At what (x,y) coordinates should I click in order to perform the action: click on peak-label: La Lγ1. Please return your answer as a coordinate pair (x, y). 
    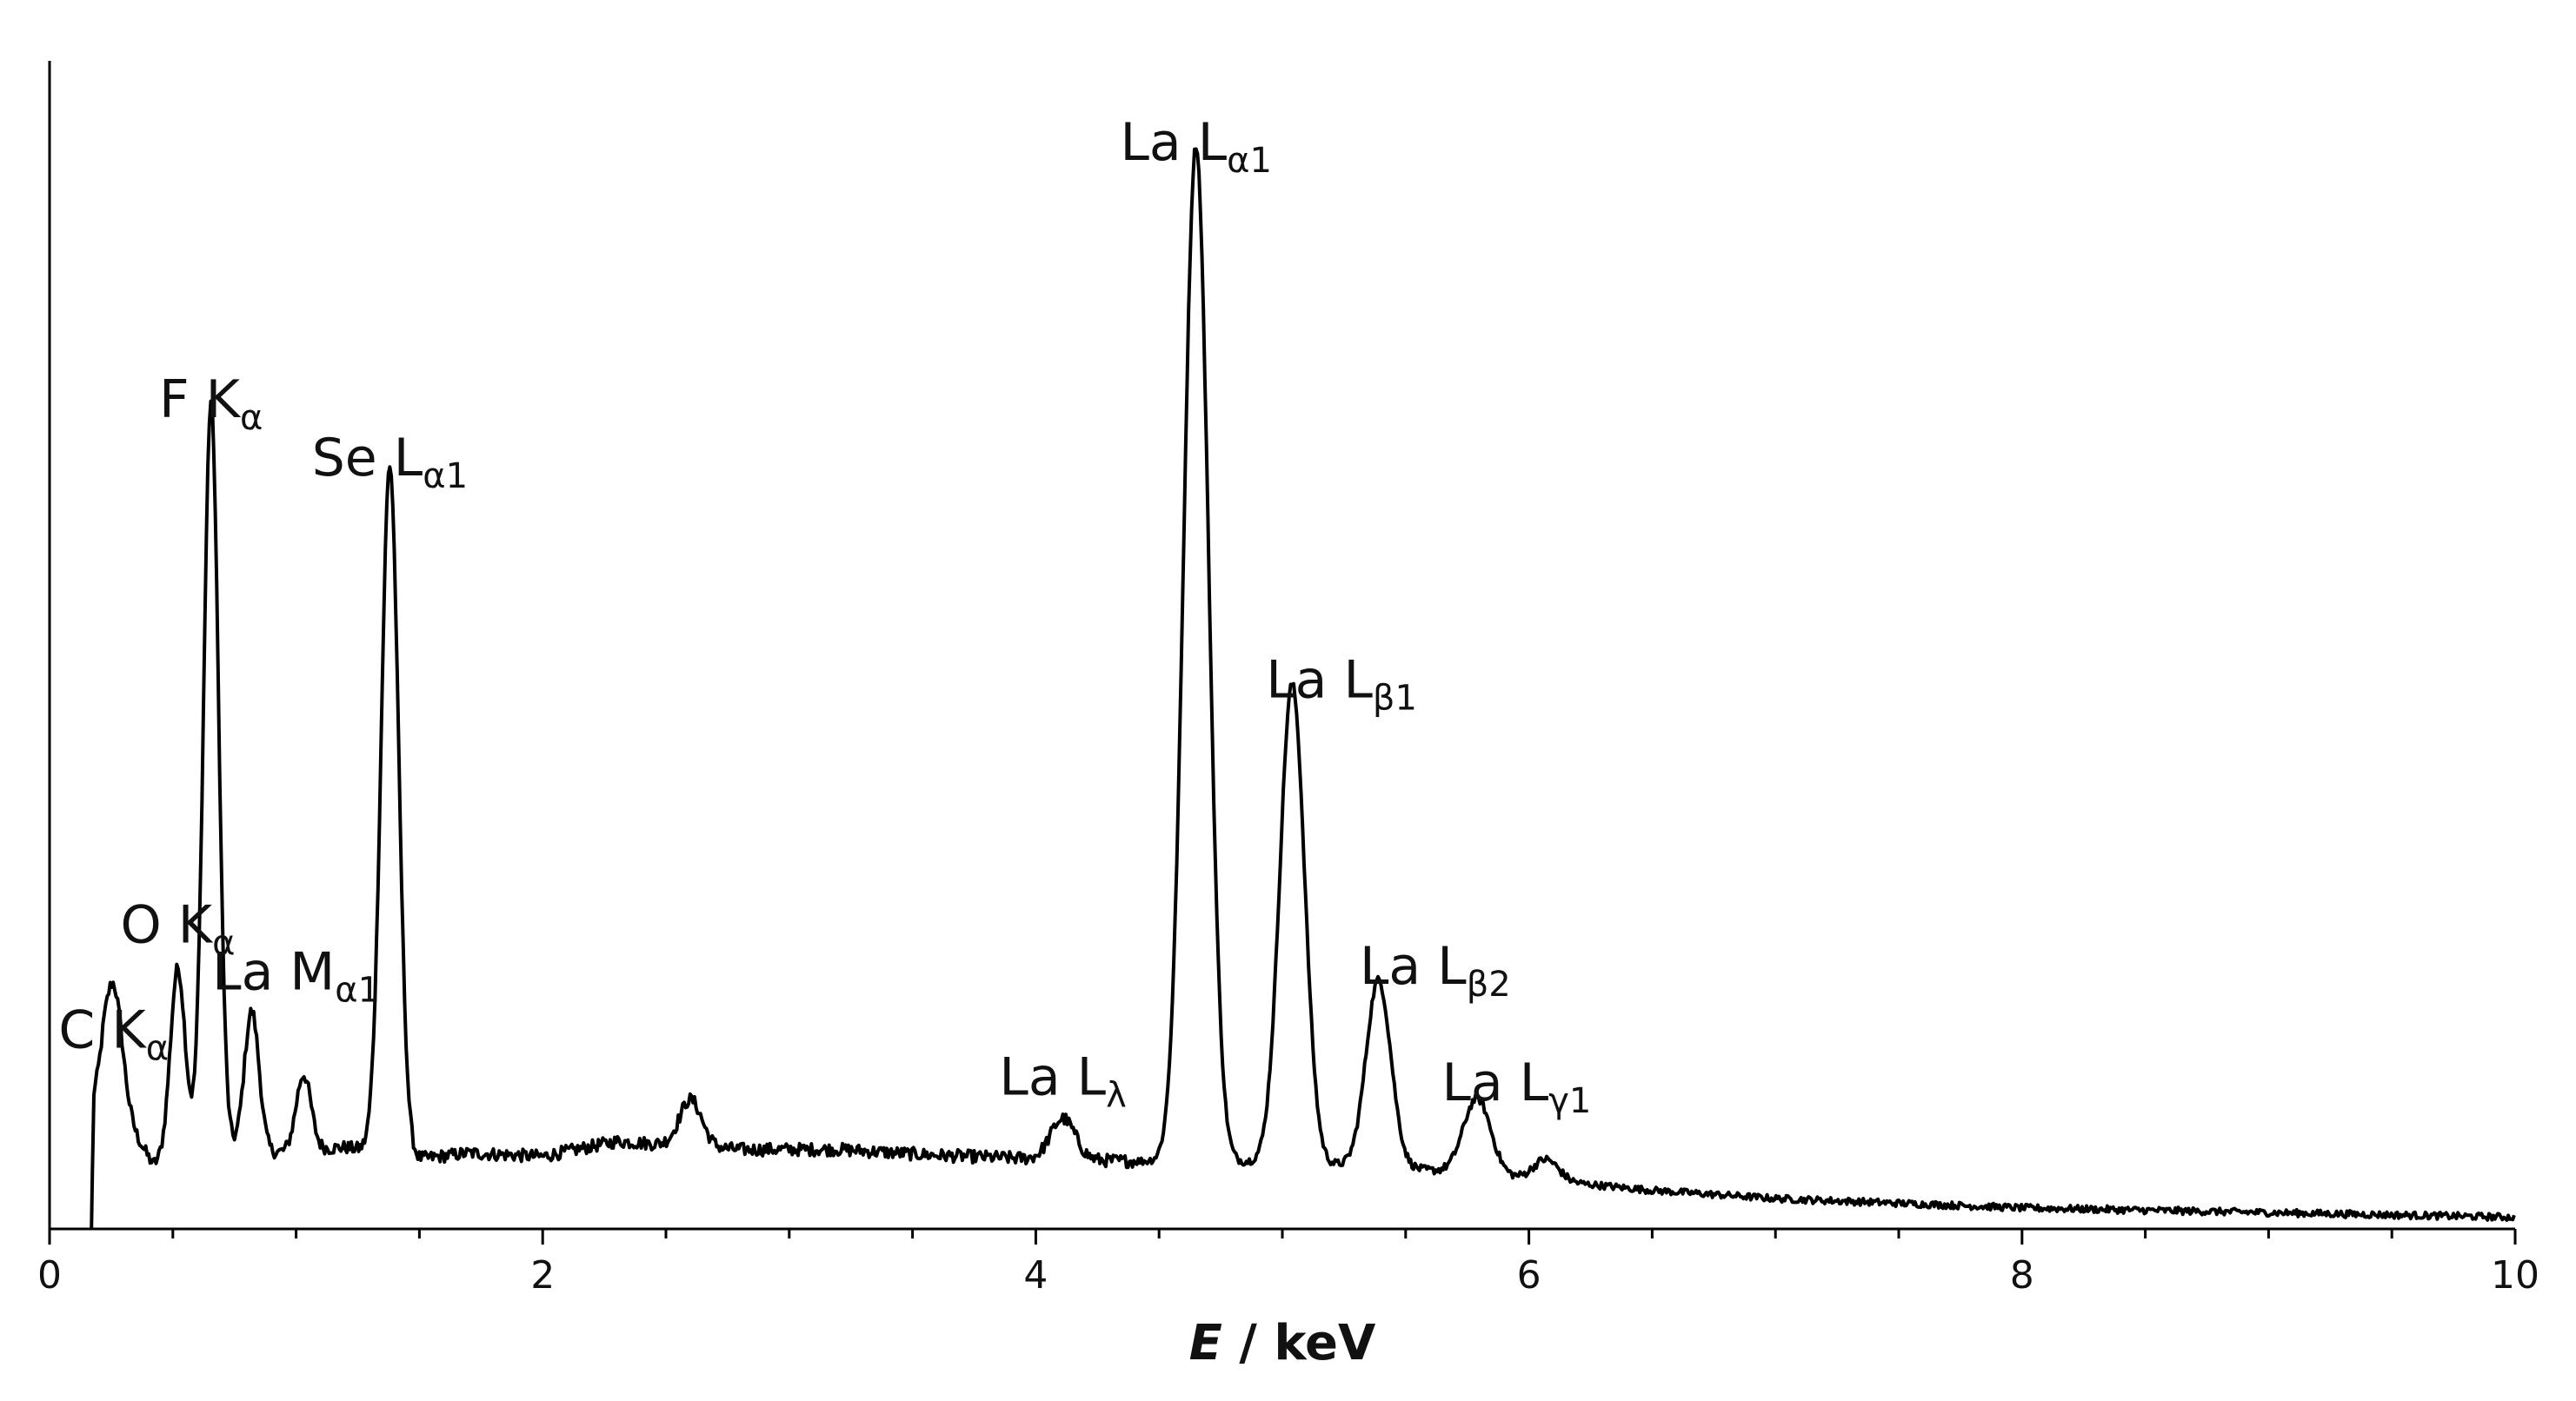
    Looking at the image, I should click on (1517, 1086).